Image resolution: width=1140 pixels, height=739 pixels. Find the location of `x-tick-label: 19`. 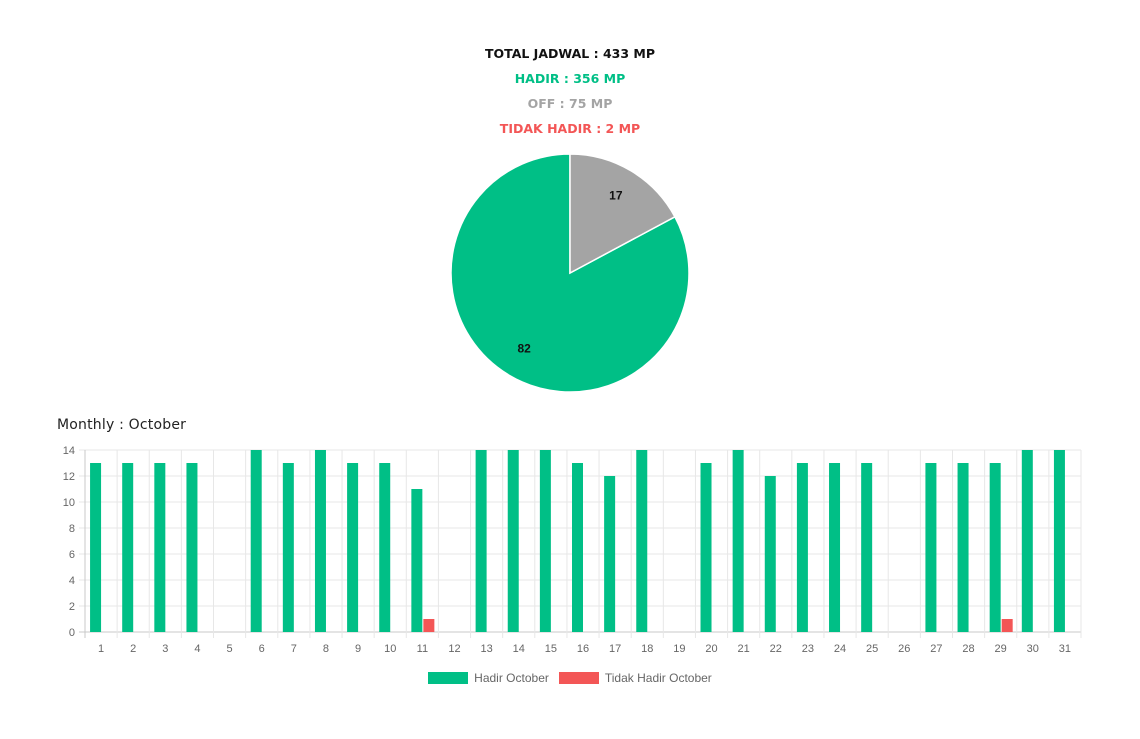

x-tick-label: 19 is located at coordinates (679, 649).